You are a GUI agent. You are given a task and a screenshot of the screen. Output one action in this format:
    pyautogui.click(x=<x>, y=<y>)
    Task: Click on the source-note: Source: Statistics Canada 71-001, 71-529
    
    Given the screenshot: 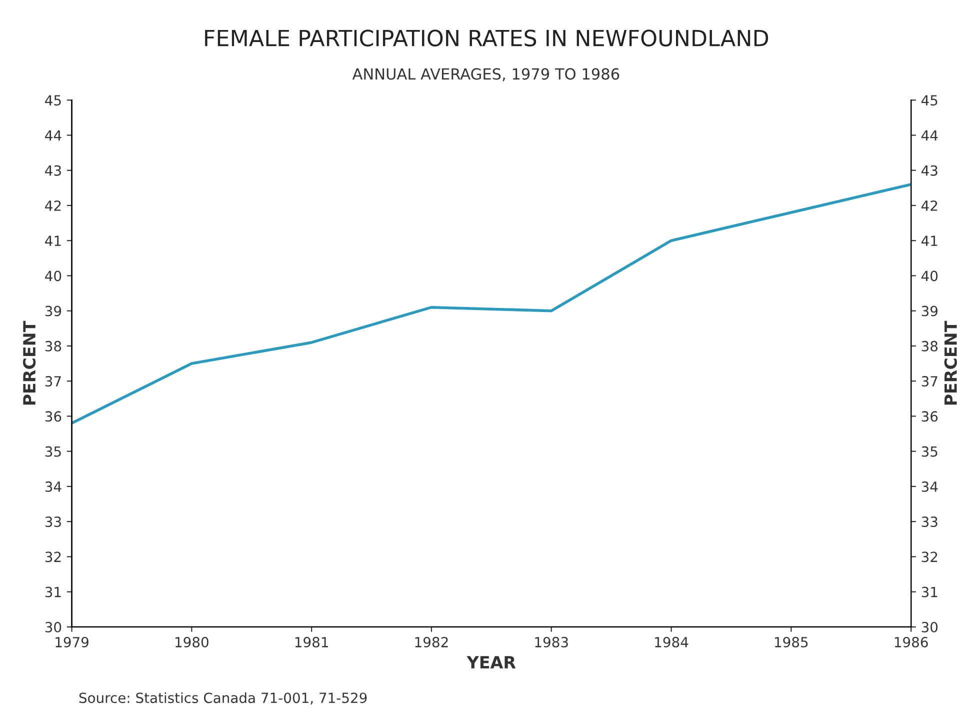 What is the action you would take?
    pyautogui.click(x=223, y=698)
    